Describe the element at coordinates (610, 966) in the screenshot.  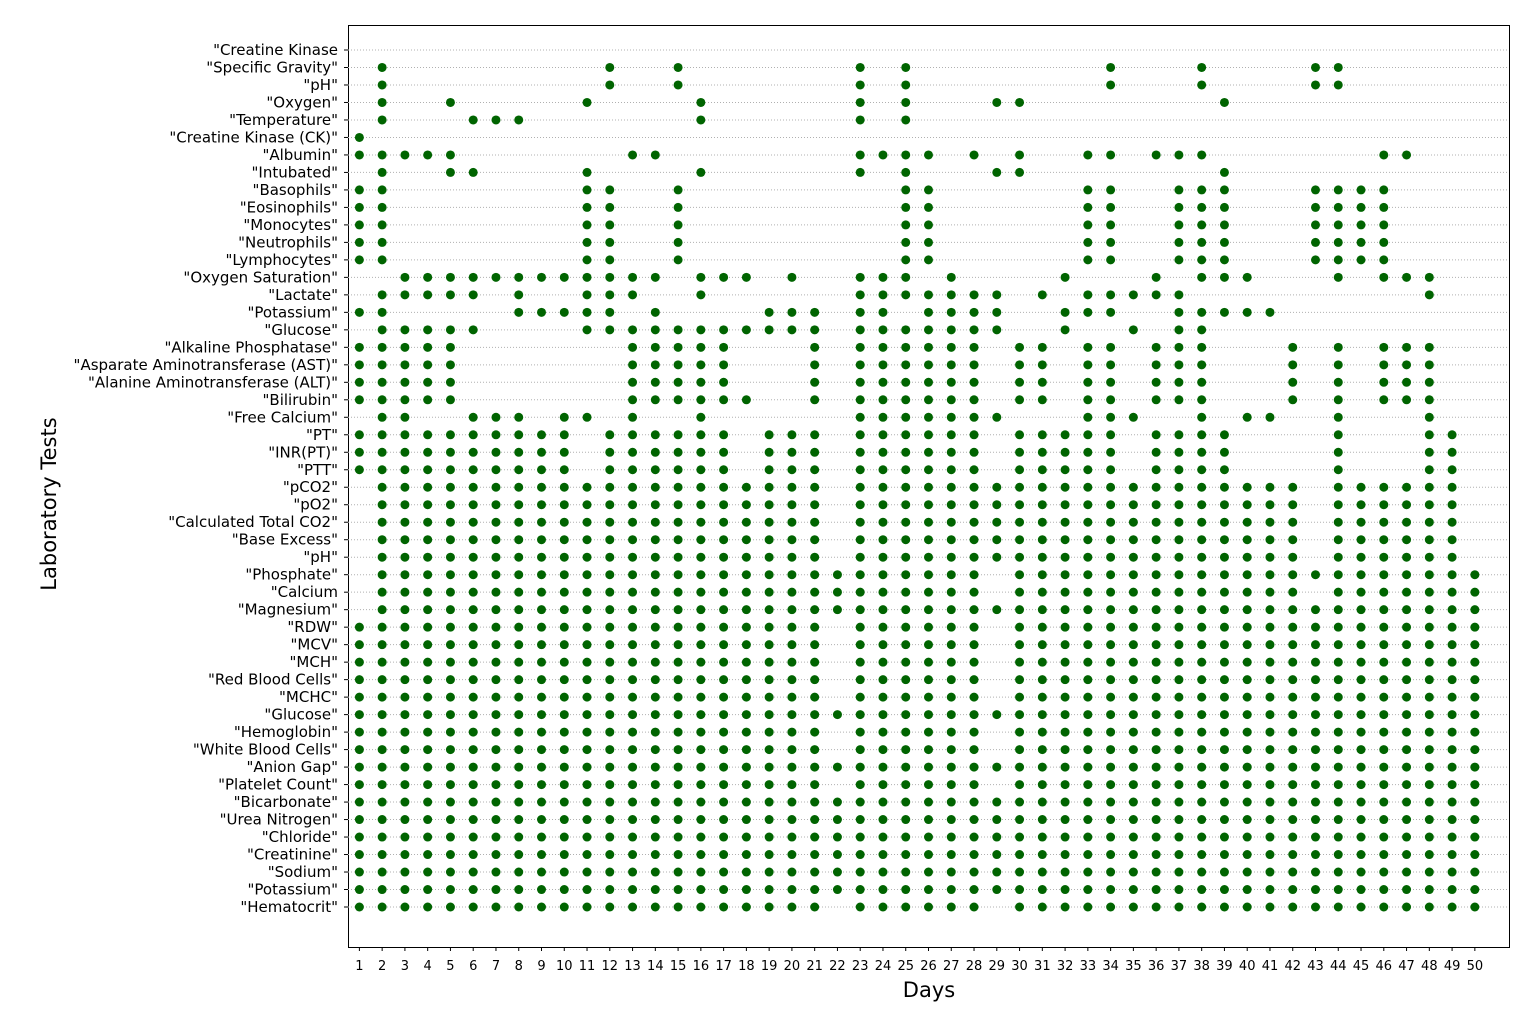
I see `x-tick-label: 12` at that location.